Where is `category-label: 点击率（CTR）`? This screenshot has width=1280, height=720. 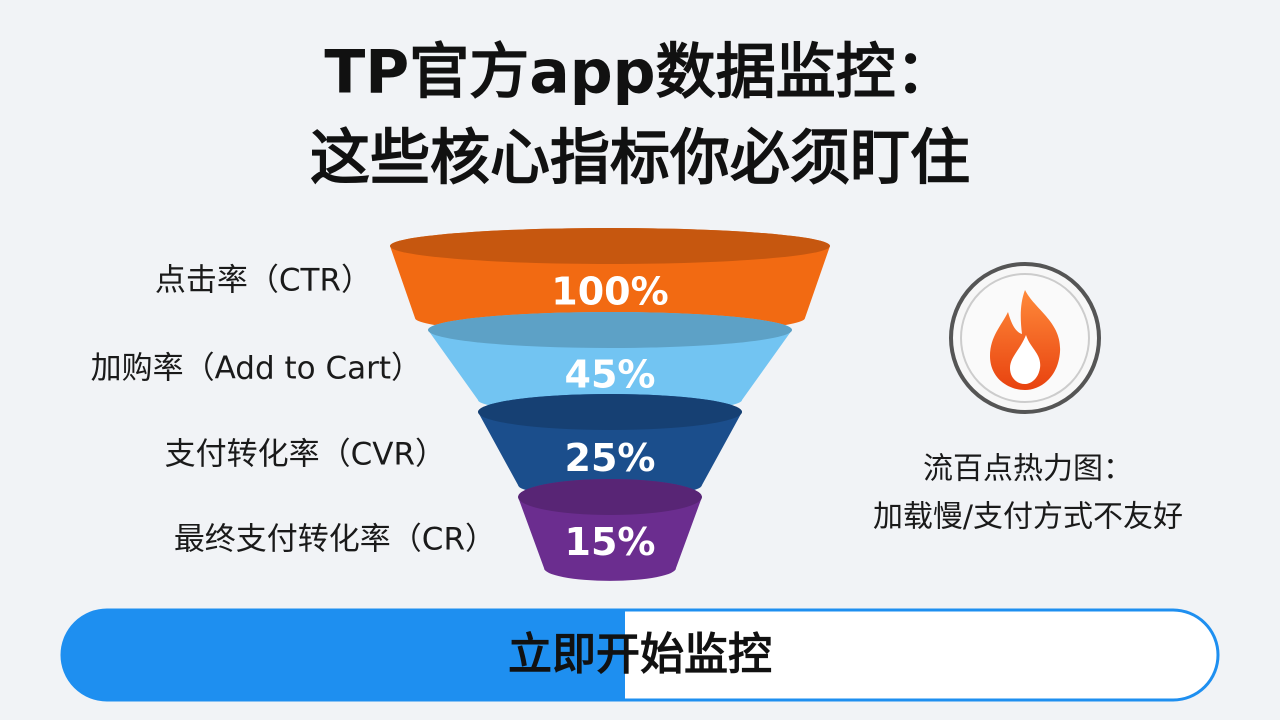
category-label: 点击率（CTR） is located at coordinates (263, 281).